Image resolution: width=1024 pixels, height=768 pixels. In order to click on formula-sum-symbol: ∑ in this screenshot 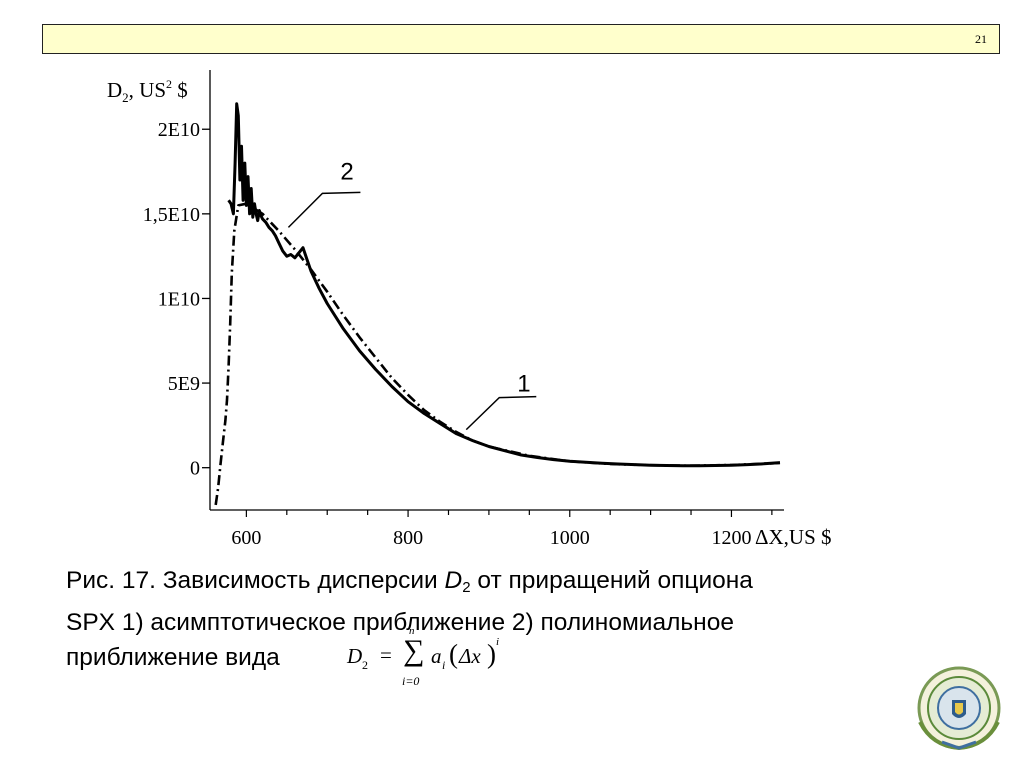, I will do `click(414, 650)`.